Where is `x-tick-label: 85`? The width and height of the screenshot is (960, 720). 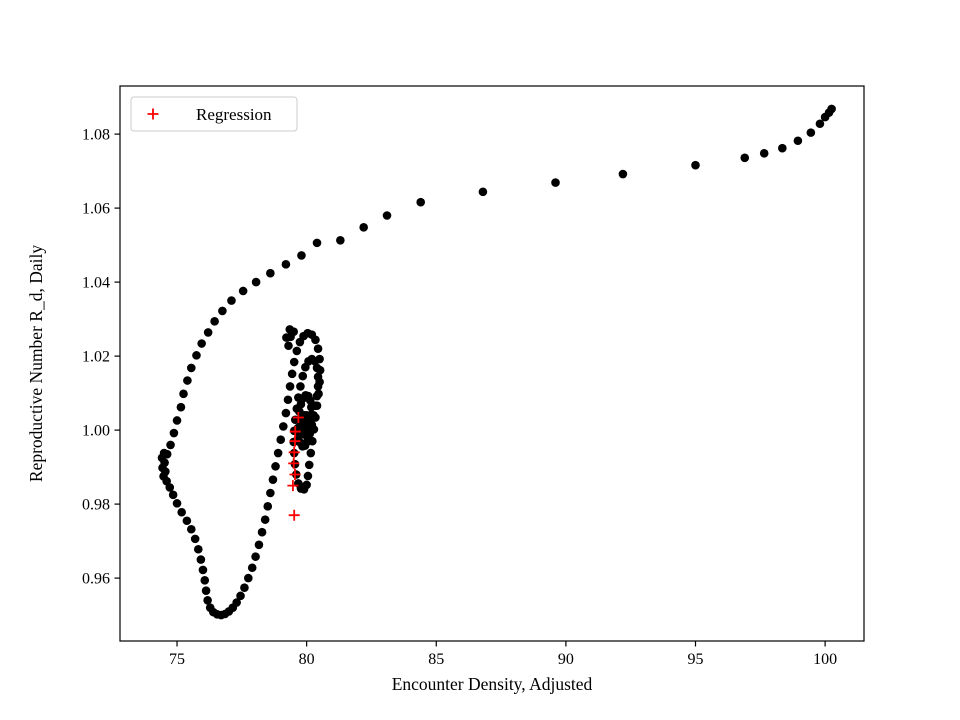 x-tick-label: 85 is located at coordinates (436, 659).